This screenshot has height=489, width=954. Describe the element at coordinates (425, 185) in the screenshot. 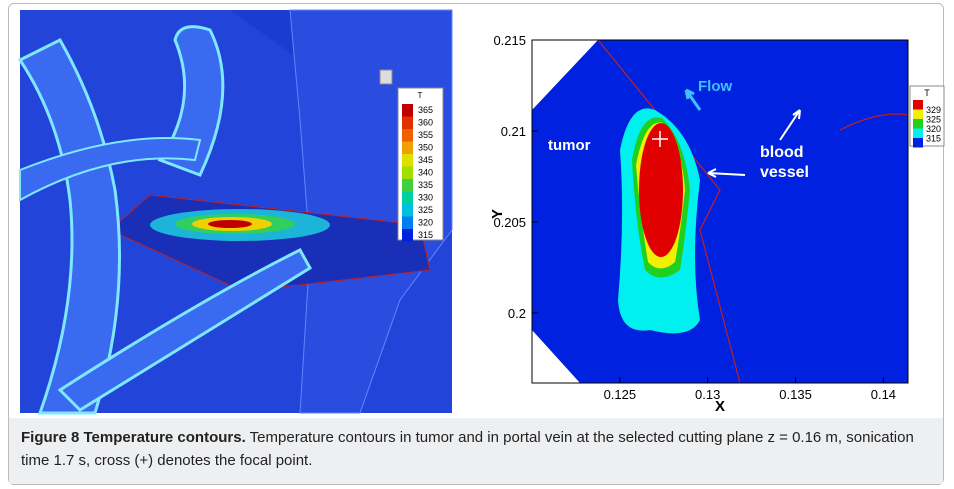

I see `legend-label: 335` at that location.